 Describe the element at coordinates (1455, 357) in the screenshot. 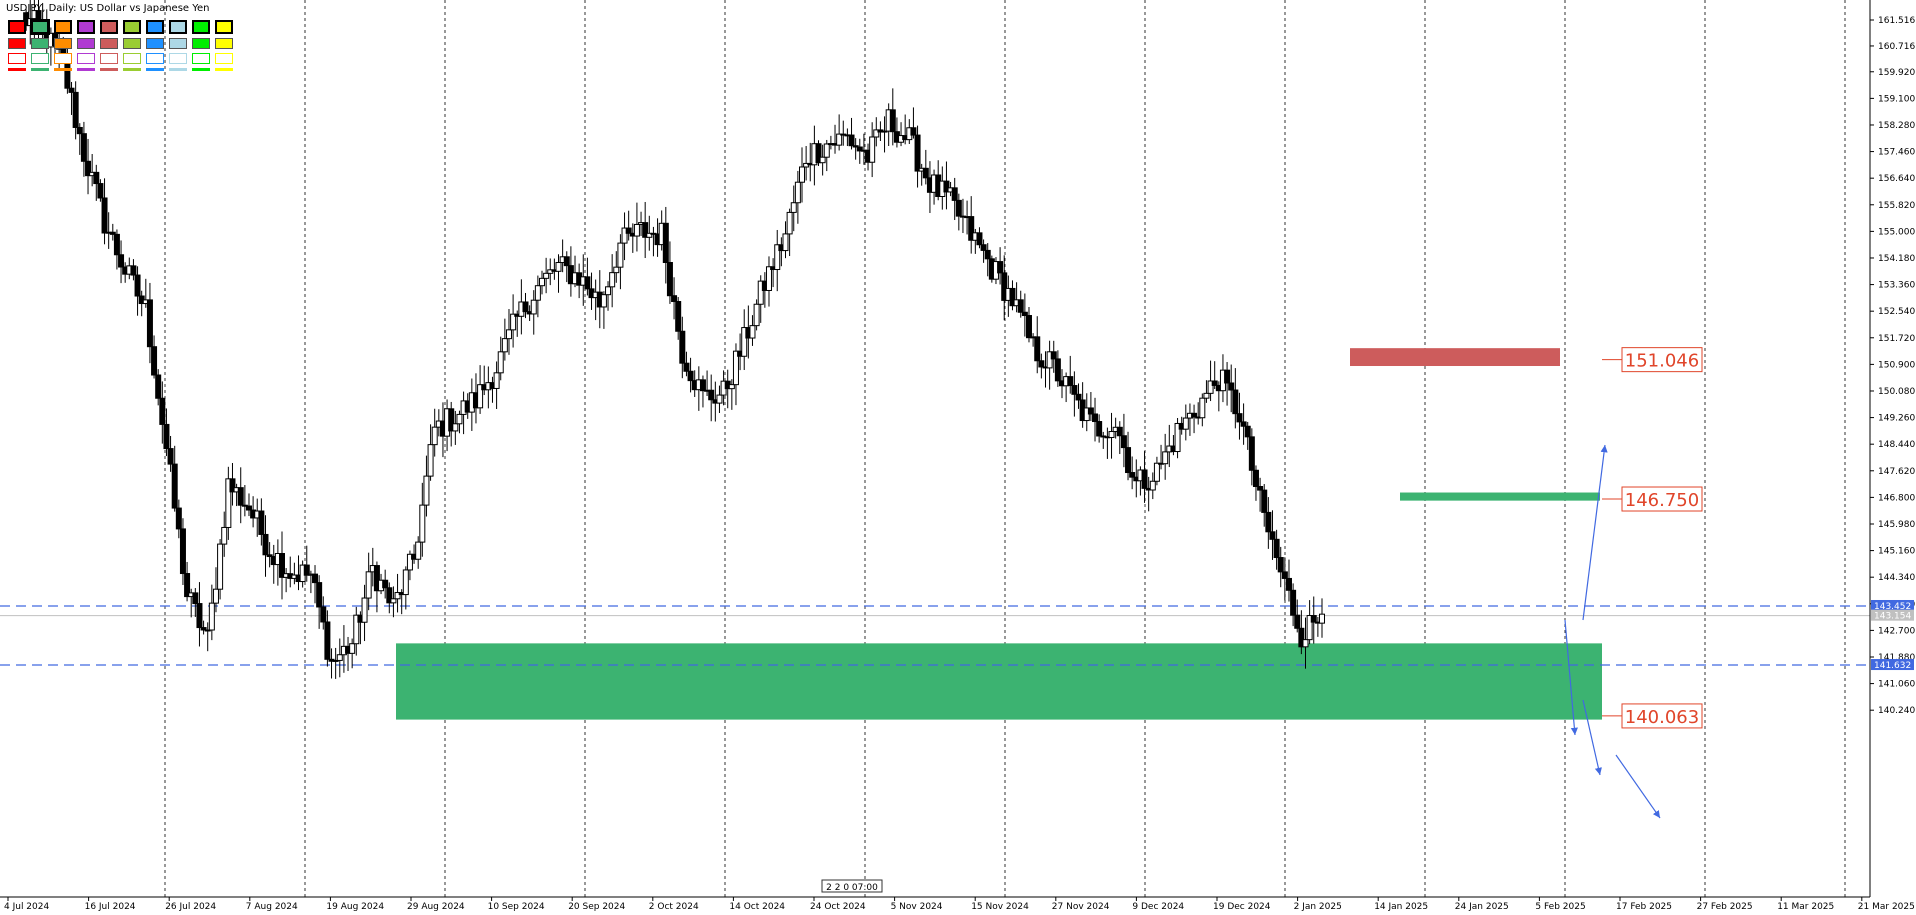

I see `zone-resistance` at that location.